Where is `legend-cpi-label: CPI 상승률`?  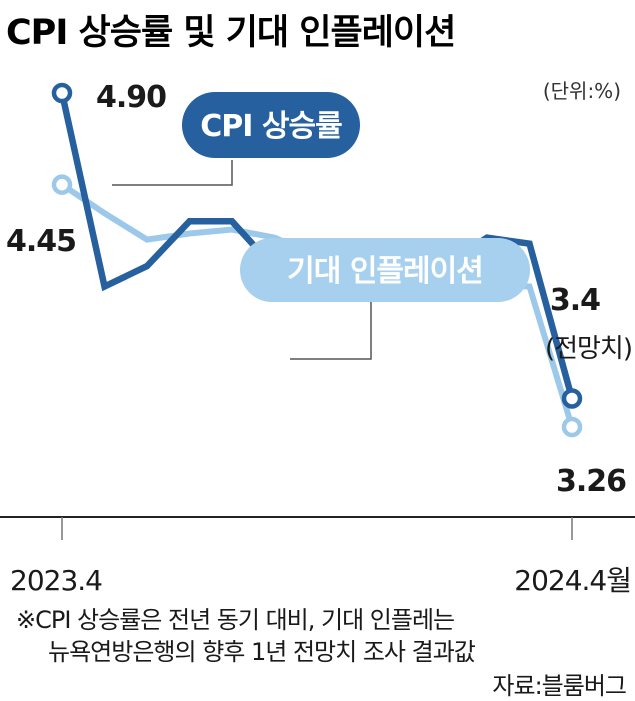 legend-cpi-label: CPI 상승률 is located at coordinates (271, 126).